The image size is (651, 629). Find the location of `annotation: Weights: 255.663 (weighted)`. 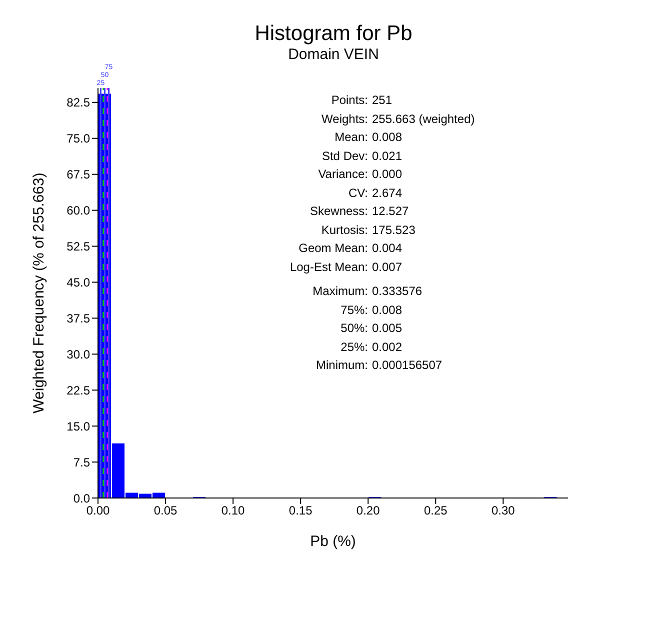

annotation: Weights: 255.663 (weighted) is located at coordinates (397, 120).